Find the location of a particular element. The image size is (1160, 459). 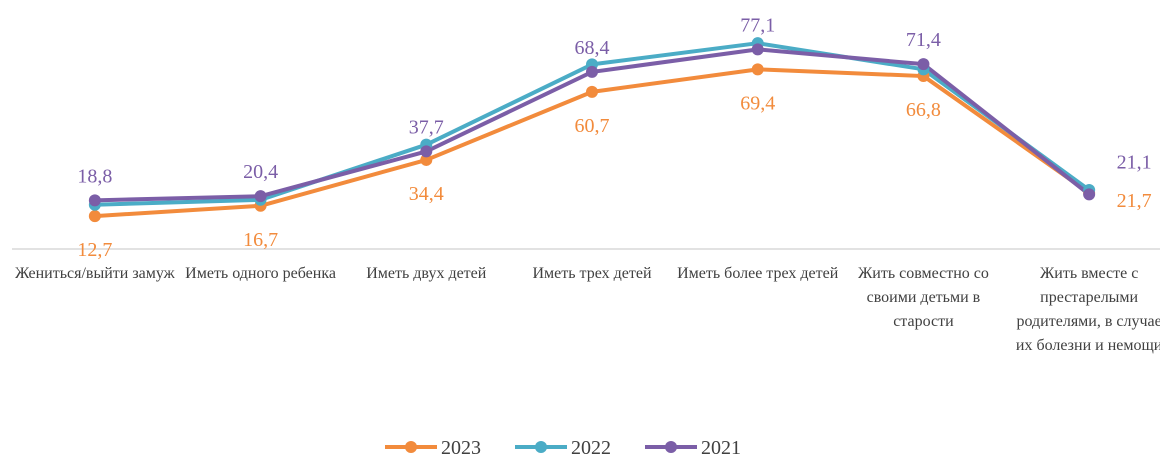

data-label: 37,7 is located at coordinates (426, 127).